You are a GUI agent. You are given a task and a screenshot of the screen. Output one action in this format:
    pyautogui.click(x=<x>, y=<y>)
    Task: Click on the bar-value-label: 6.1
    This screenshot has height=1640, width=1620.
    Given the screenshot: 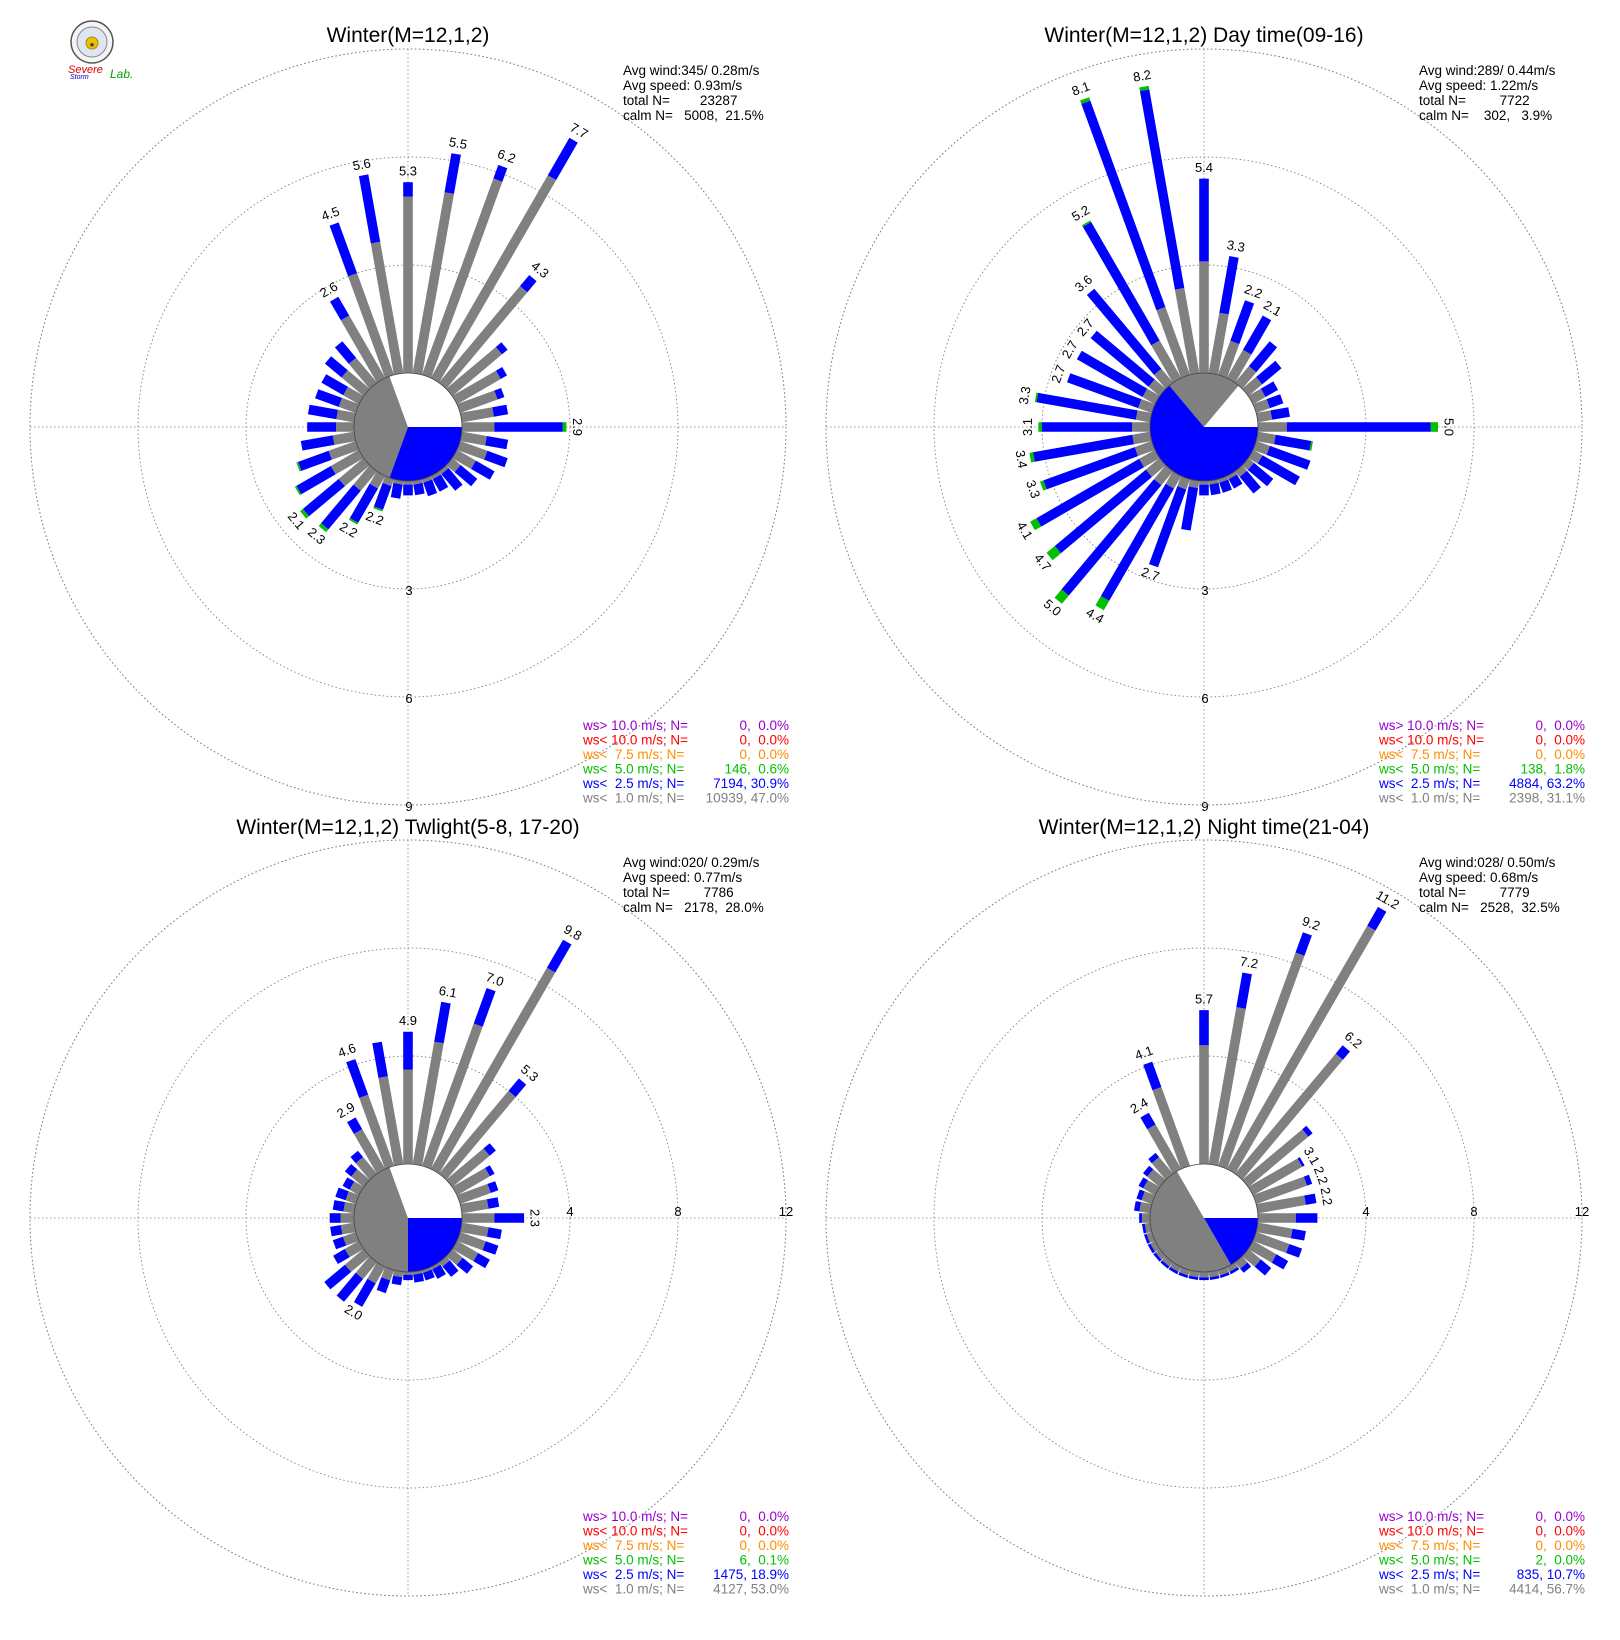 What is the action you would take?
    pyautogui.click(x=448, y=992)
    